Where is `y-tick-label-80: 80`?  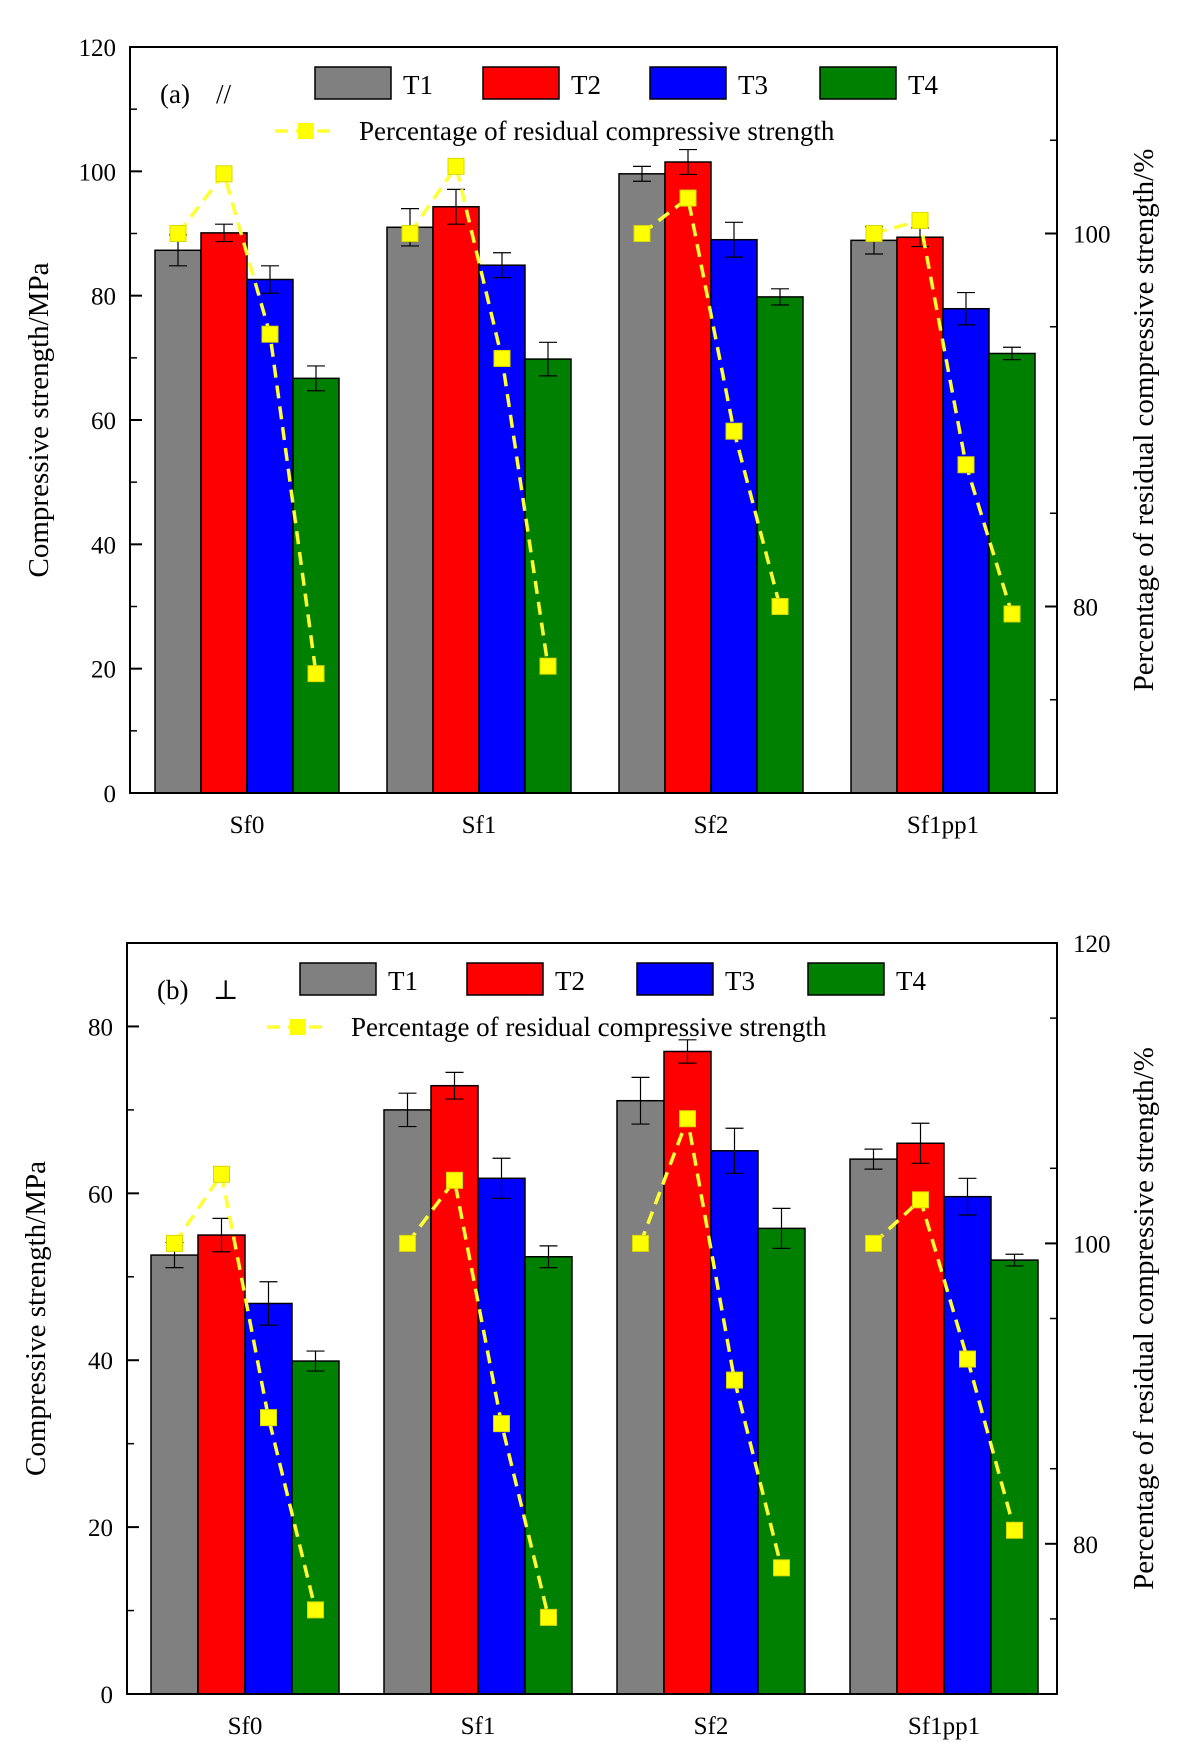 y-tick-label-80: 80 is located at coordinates (100, 1027).